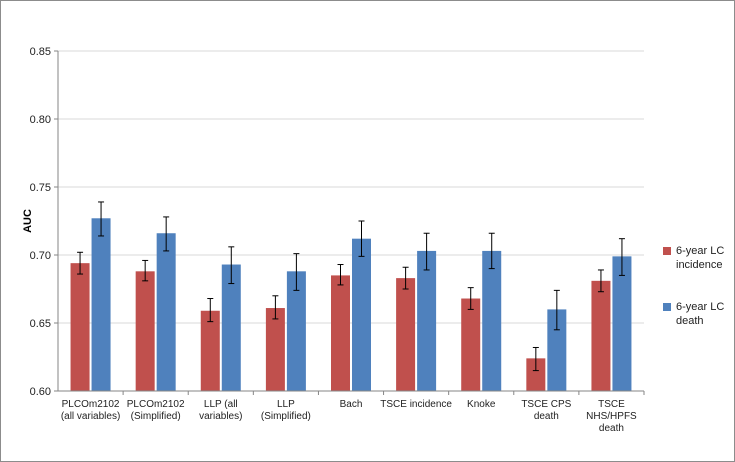 This screenshot has height=462, width=735. I want to click on y-tick-label: 0.80, so click(40, 120).